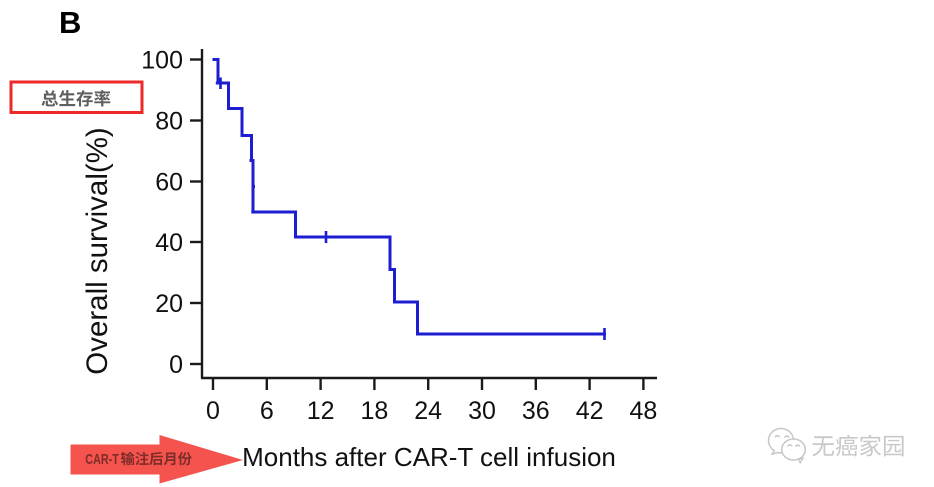 The width and height of the screenshot is (934, 487). Describe the element at coordinates (374, 411) in the screenshot. I see `svg-text: 18` at that location.